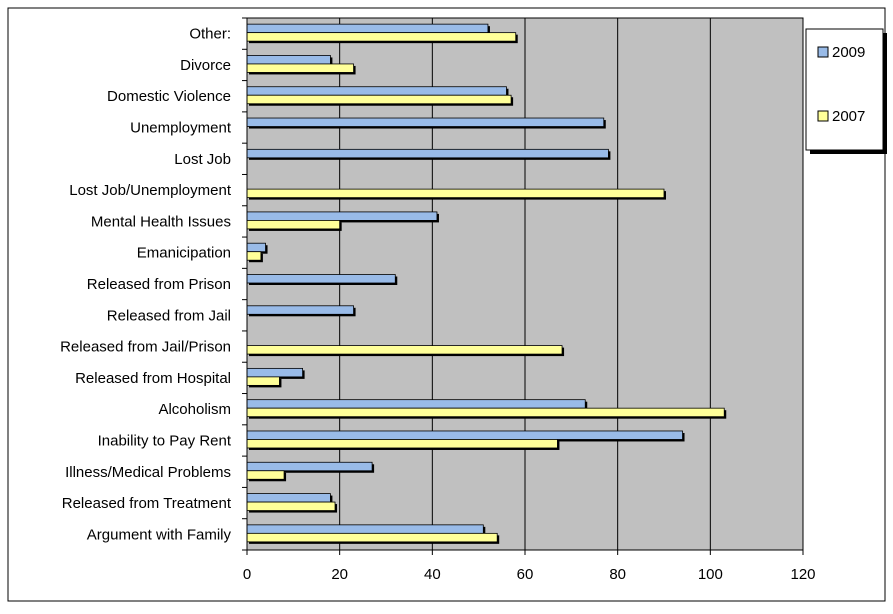 This screenshot has width=893, height=614. What do you see at coordinates (210, 34) in the screenshot?
I see `category-label: Other:` at bounding box center [210, 34].